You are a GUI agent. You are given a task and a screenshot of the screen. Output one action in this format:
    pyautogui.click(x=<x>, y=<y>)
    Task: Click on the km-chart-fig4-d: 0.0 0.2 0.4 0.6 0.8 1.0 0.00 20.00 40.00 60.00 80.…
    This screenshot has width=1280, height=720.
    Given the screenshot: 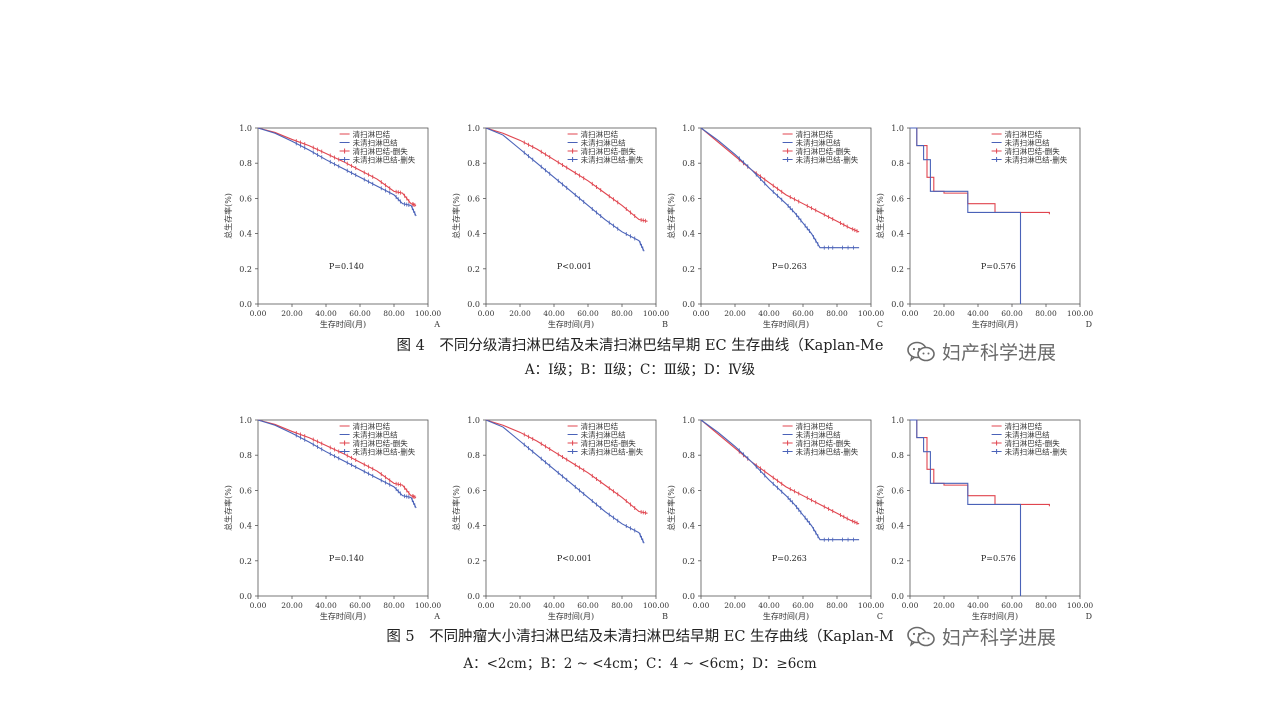 What is the action you would take?
    pyautogui.click(x=983, y=225)
    